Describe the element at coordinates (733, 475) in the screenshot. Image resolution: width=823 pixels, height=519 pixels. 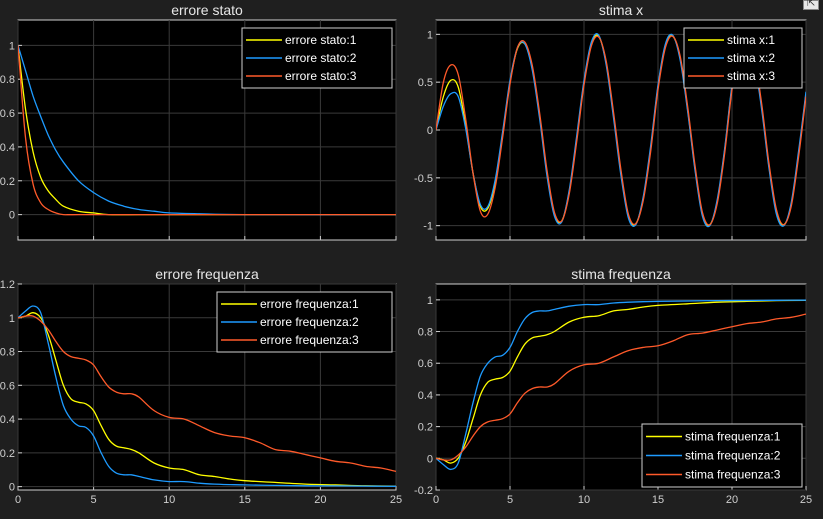
I see `legend-label: stima frequenza:3` at that location.